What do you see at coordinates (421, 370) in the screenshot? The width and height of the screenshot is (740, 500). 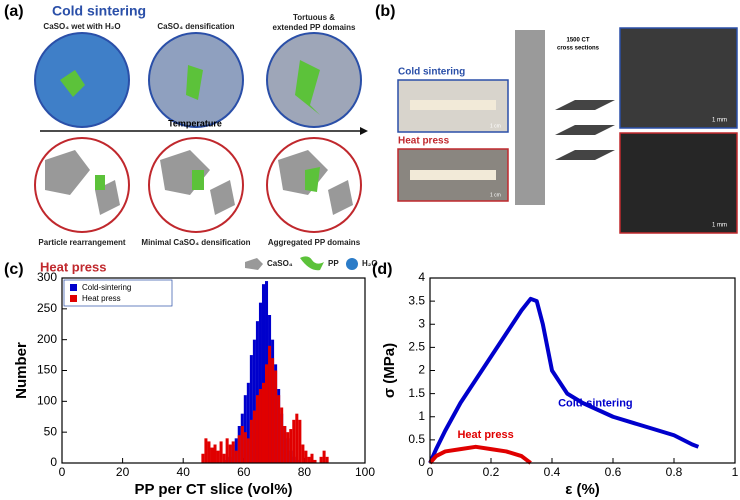 I see `y-tick-label: 2` at bounding box center [421, 370].